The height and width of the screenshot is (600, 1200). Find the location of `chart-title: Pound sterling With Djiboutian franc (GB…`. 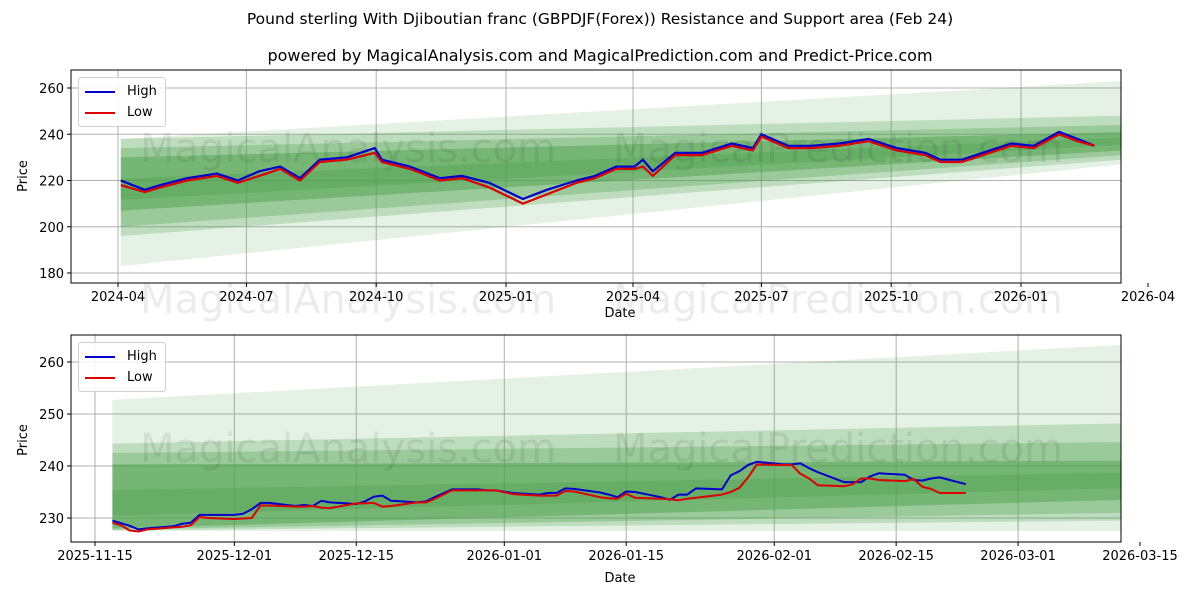

chart-title: Pound sterling With Djiboutian franc (GB… is located at coordinates (600, 19).